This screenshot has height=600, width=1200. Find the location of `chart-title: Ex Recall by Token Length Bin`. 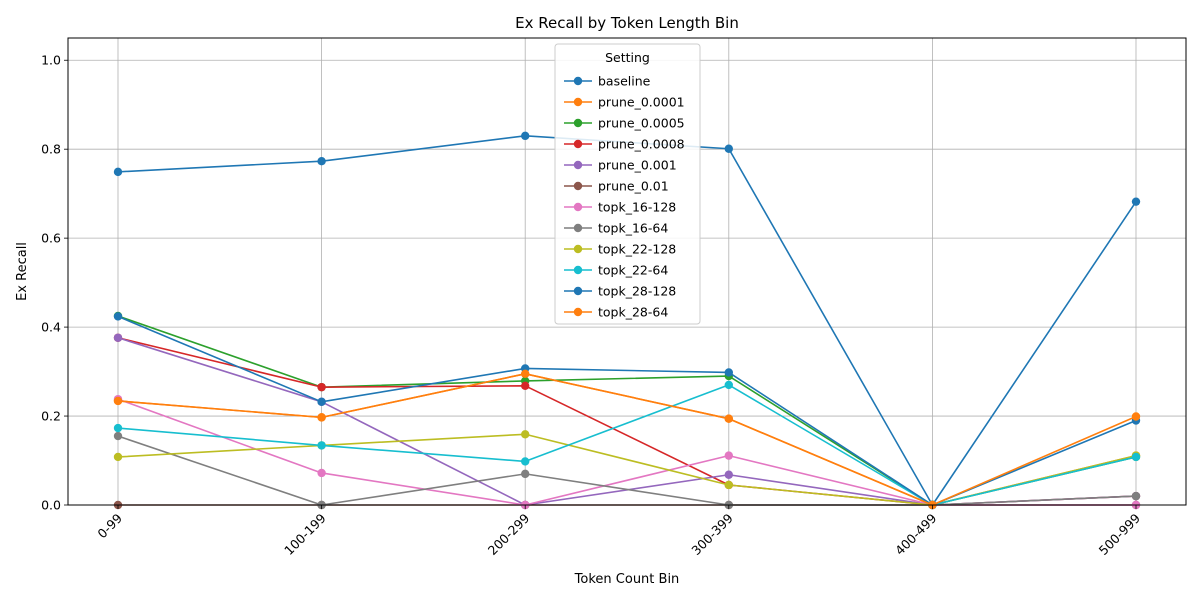

chart-title: Ex Recall by Token Length Bin is located at coordinates (627, 23).